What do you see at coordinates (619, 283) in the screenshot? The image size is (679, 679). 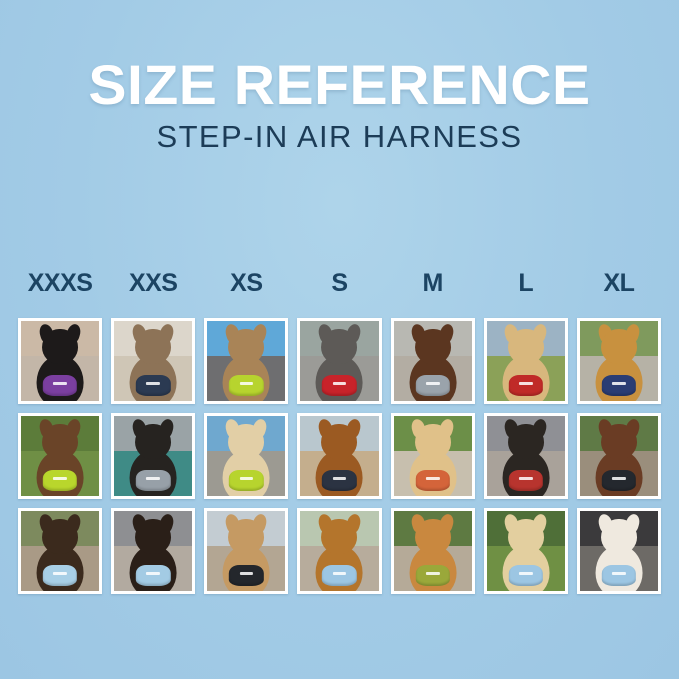 I see `size-label-xl: XL` at bounding box center [619, 283].